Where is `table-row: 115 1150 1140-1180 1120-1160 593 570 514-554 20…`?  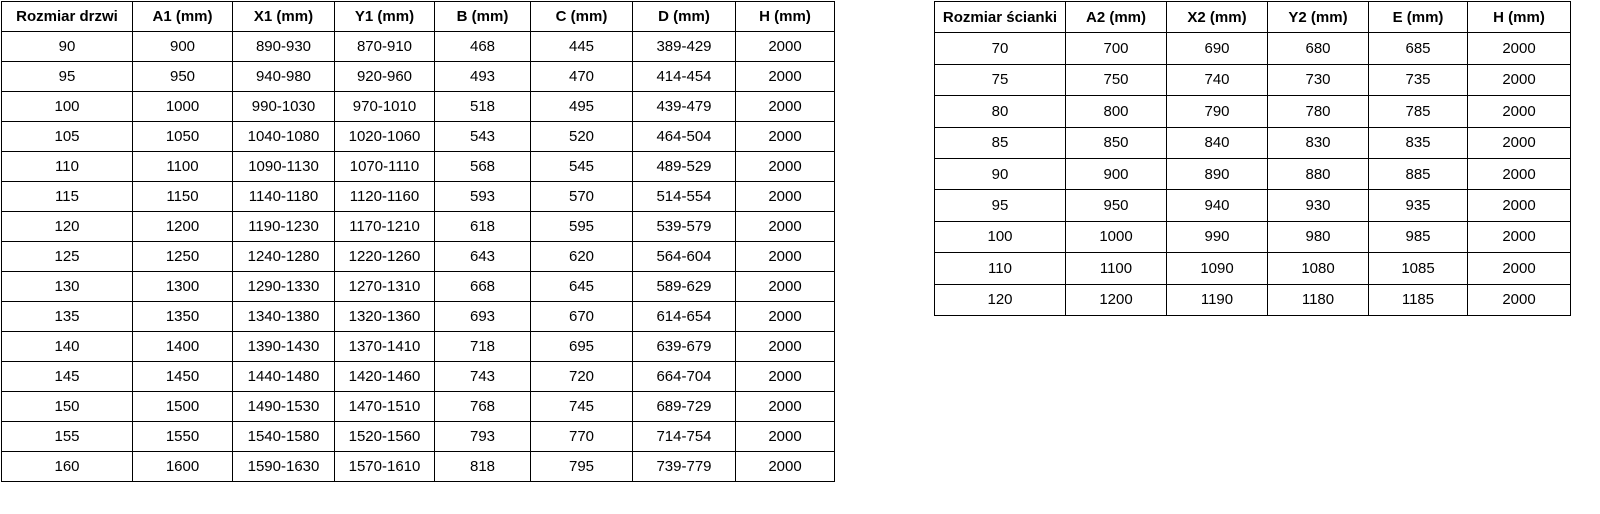
table-row: 115 1150 1140-1180 1120-1160 593 570 514-554 20… is located at coordinates (418, 196).